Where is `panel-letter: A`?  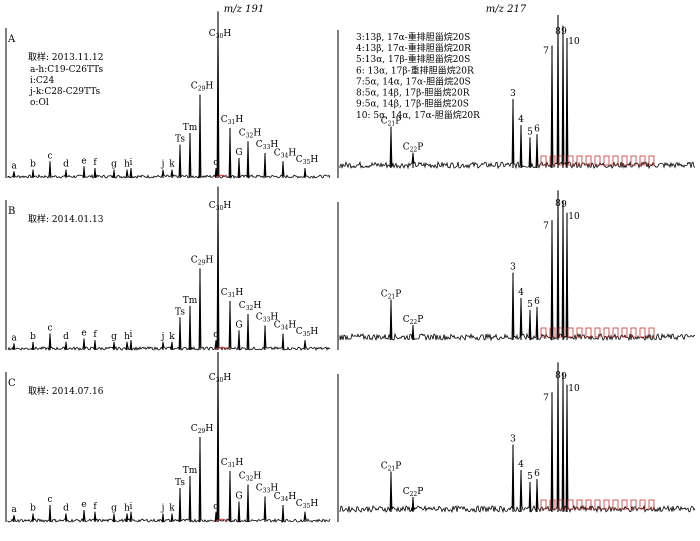
panel-letter: A is located at coordinates (11, 39).